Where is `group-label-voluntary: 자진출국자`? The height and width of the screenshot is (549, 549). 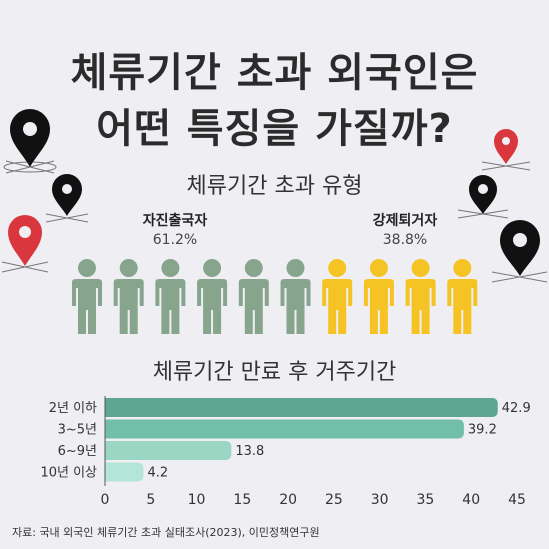
group-label-voluntary: 자진출국자 is located at coordinates (175, 221).